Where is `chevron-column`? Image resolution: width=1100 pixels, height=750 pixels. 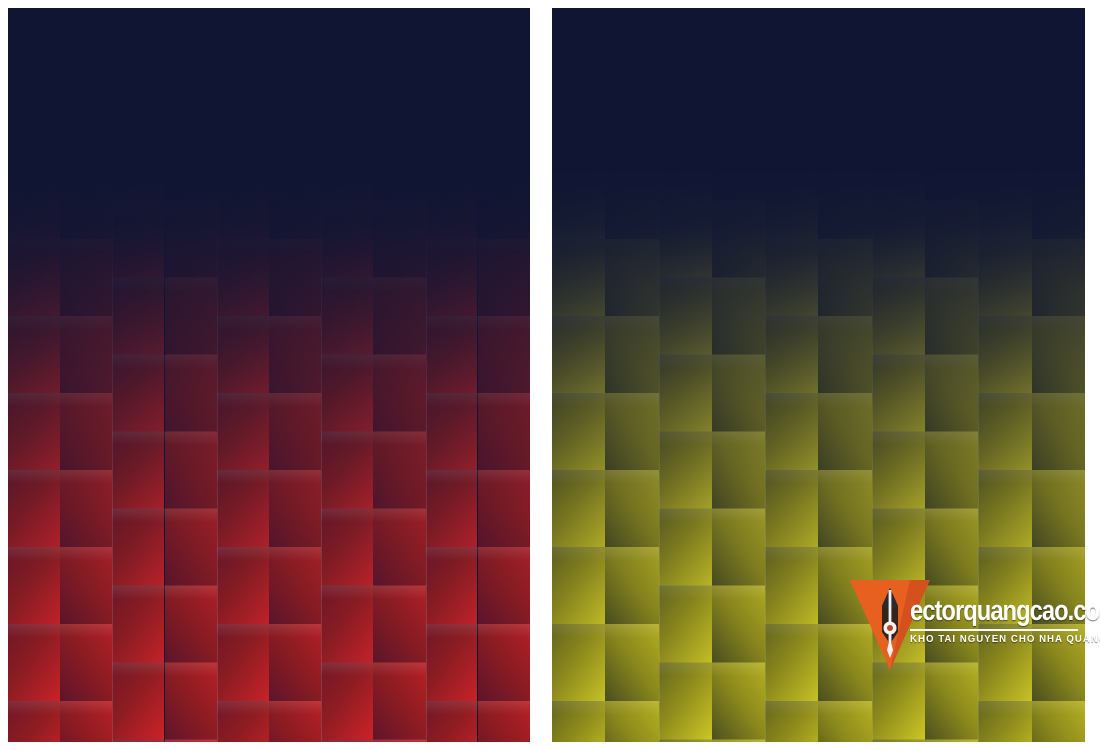 chevron-column is located at coordinates (373, 375).